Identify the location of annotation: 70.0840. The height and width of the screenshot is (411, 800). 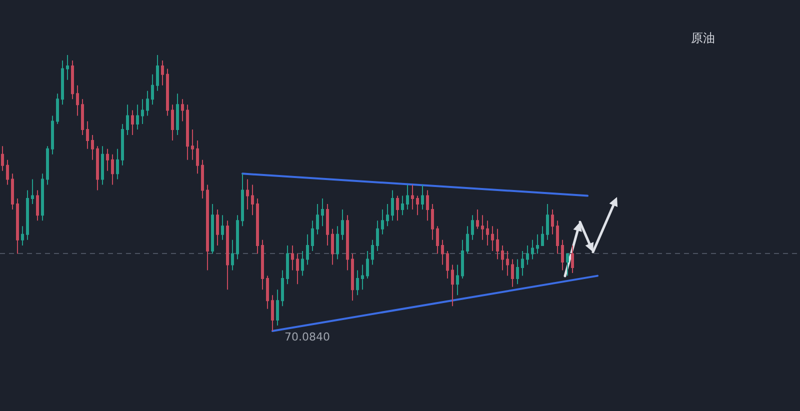
(307, 337).